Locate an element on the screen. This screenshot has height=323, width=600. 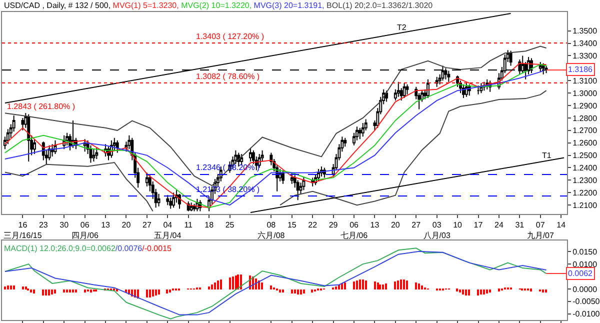
y-tick-label: 1.3100 is located at coordinates (585, 81).